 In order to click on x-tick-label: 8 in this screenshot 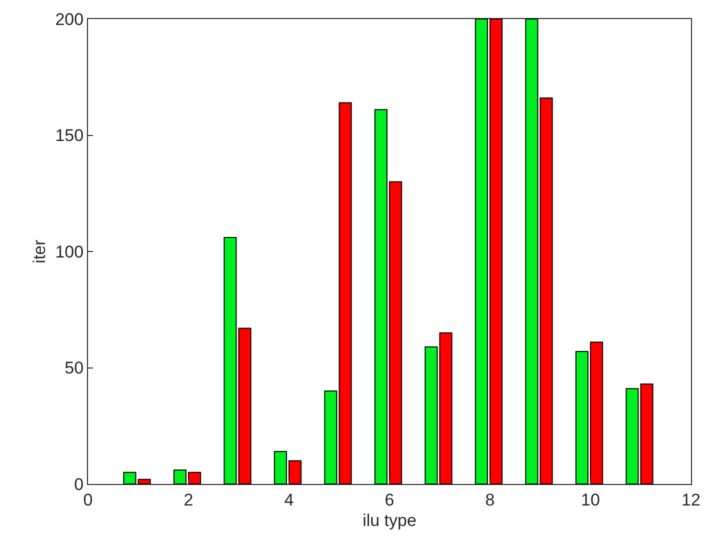, I will do `click(490, 500)`.